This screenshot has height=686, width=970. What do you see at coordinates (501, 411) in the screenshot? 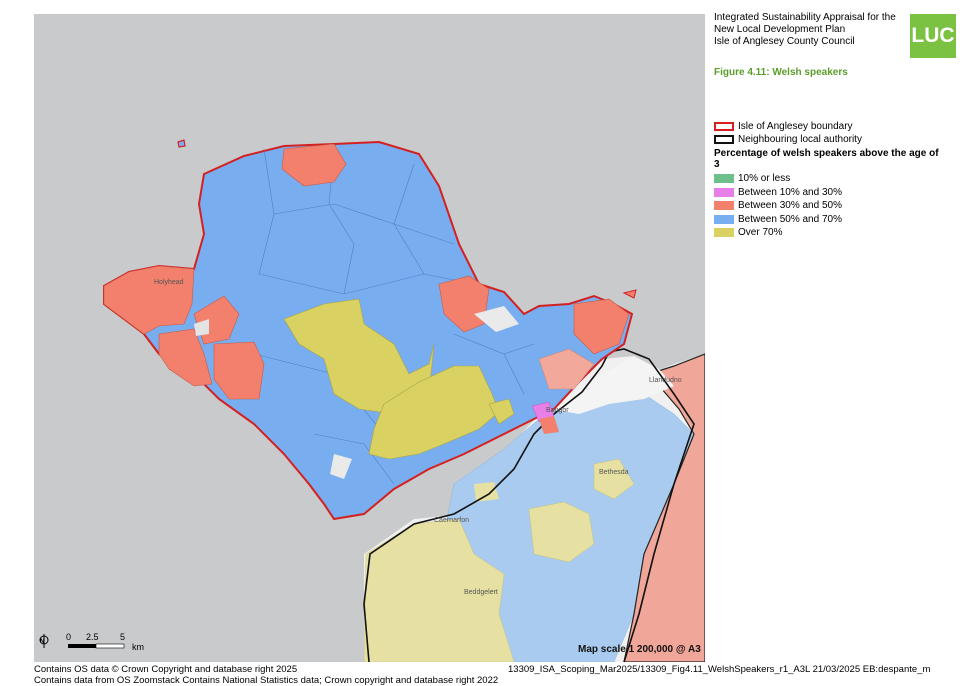
I see `ward-yellow-small` at bounding box center [501, 411].